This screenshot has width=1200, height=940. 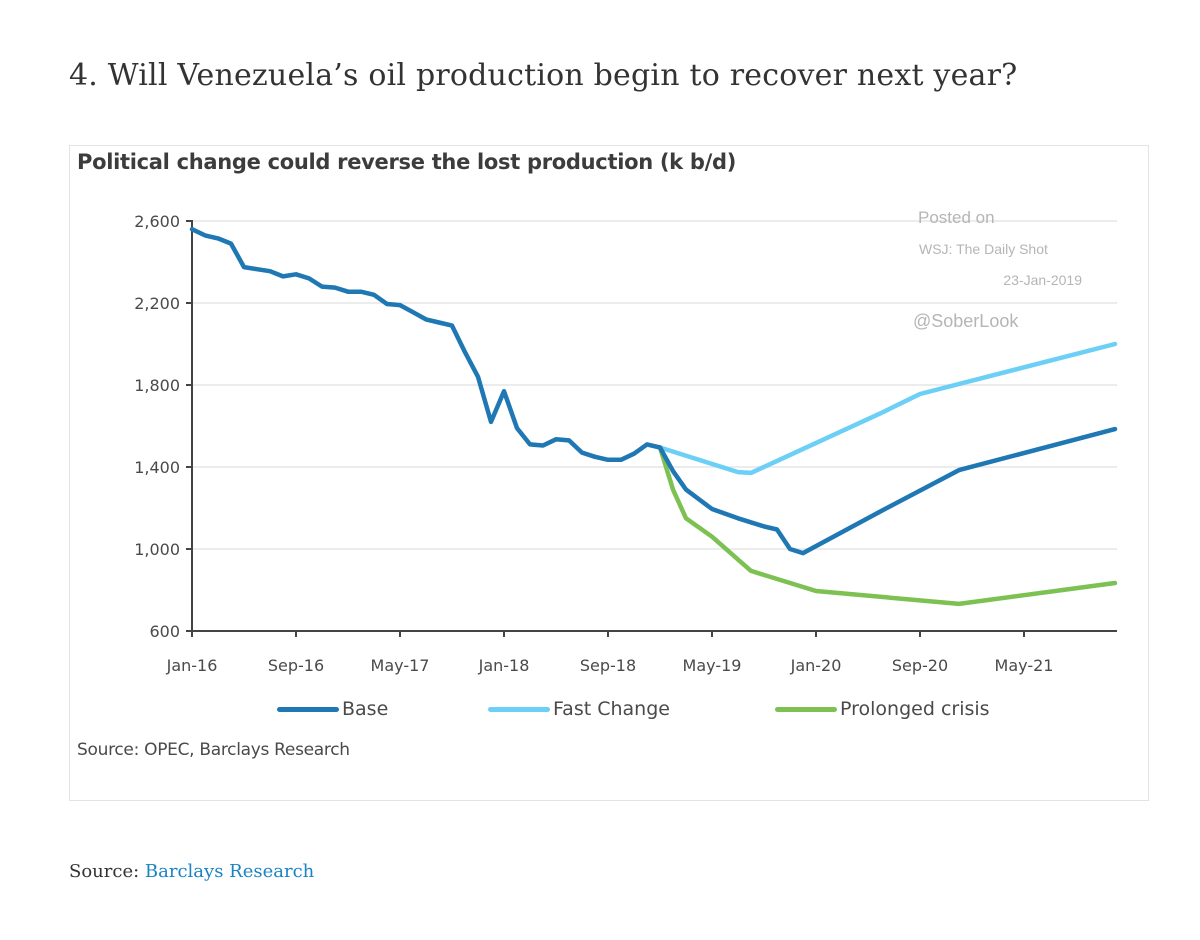 I want to click on chart-legend: Base Fast Change Prolonged crisis, so click(x=609, y=711).